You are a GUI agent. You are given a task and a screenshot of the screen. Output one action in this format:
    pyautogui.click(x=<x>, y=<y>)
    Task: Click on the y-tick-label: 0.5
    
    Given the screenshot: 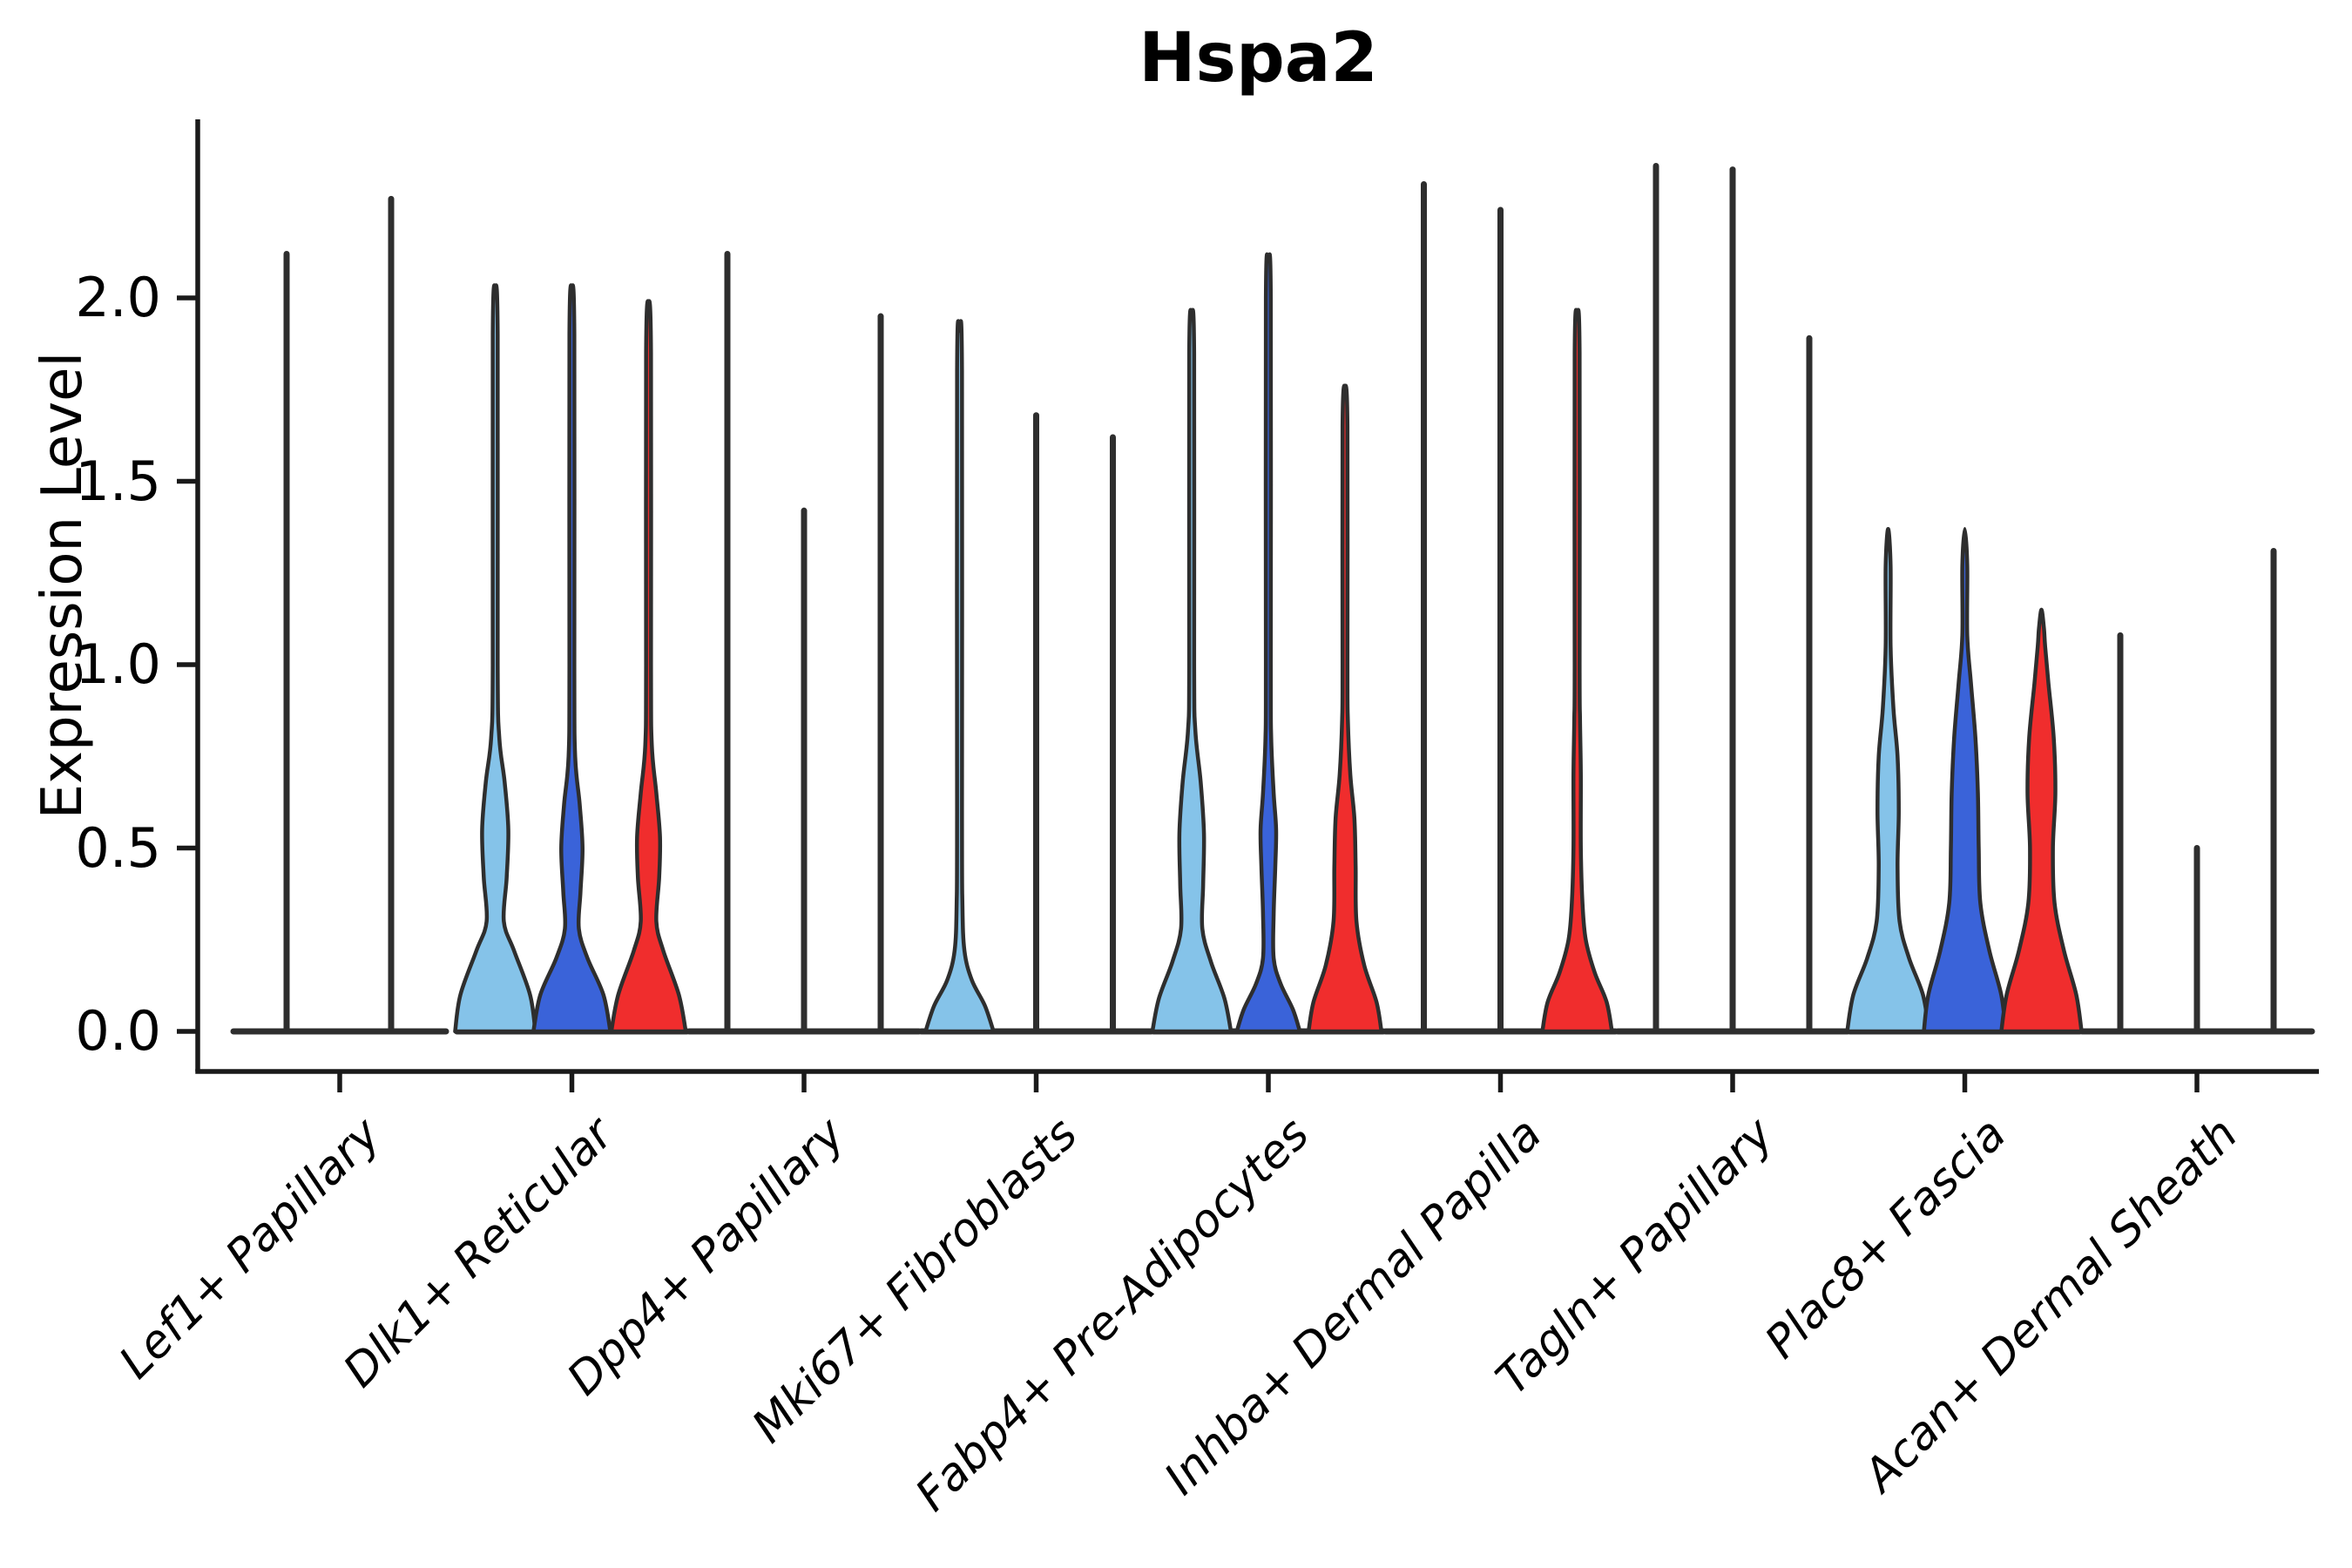 What is the action you would take?
    pyautogui.click(x=118, y=847)
    